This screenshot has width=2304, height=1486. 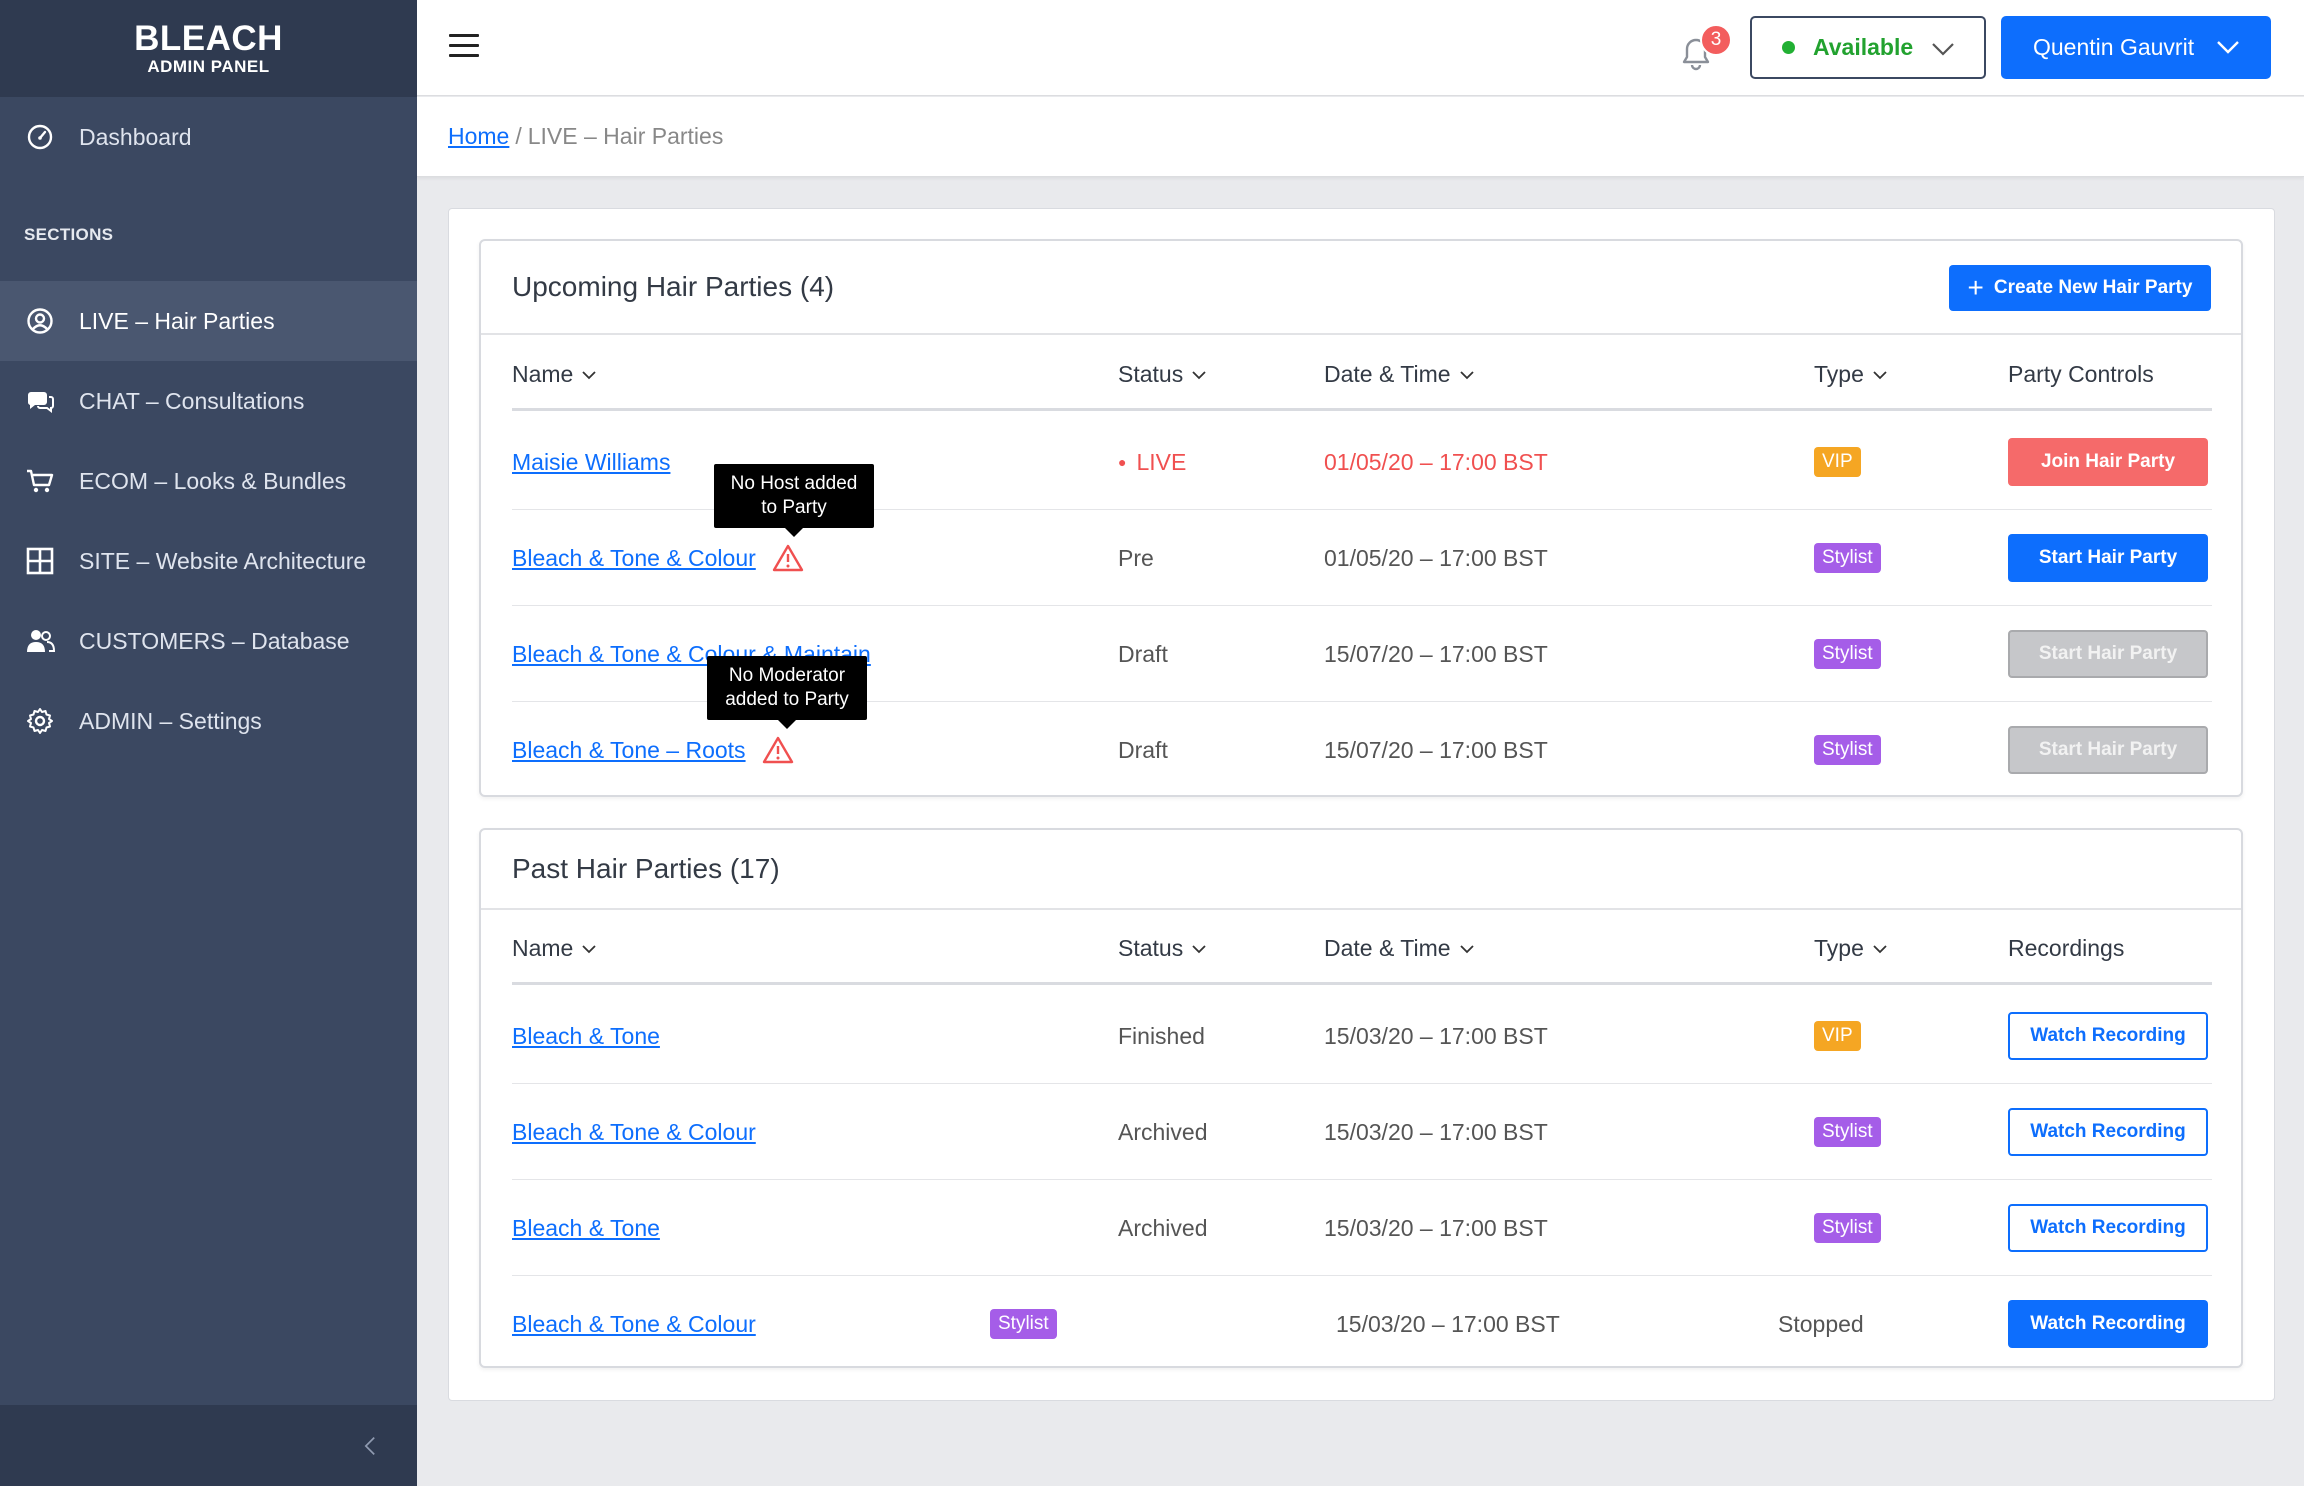 I want to click on collapse-sidebar-button, so click(x=370, y=1446).